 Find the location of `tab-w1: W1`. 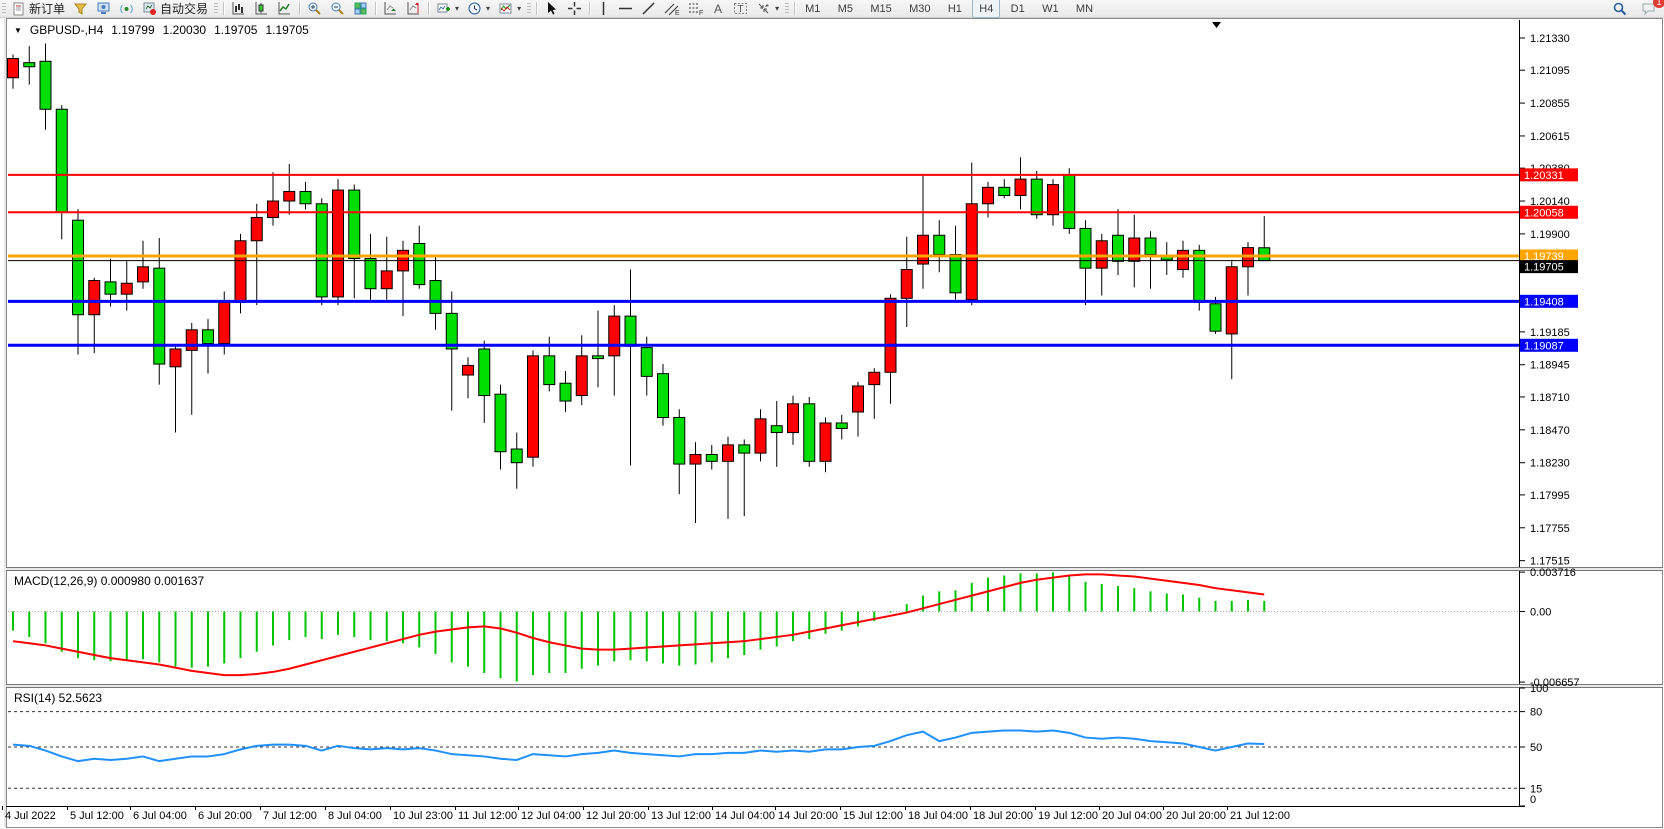

tab-w1: W1 is located at coordinates (1050, 8).